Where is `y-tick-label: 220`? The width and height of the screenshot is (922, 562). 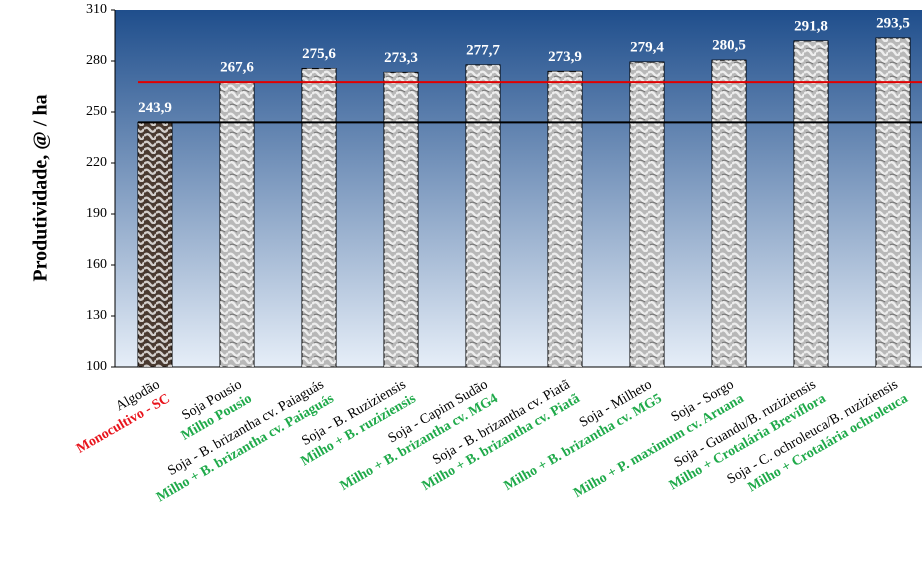
y-tick-label: 220 is located at coordinates (96, 162).